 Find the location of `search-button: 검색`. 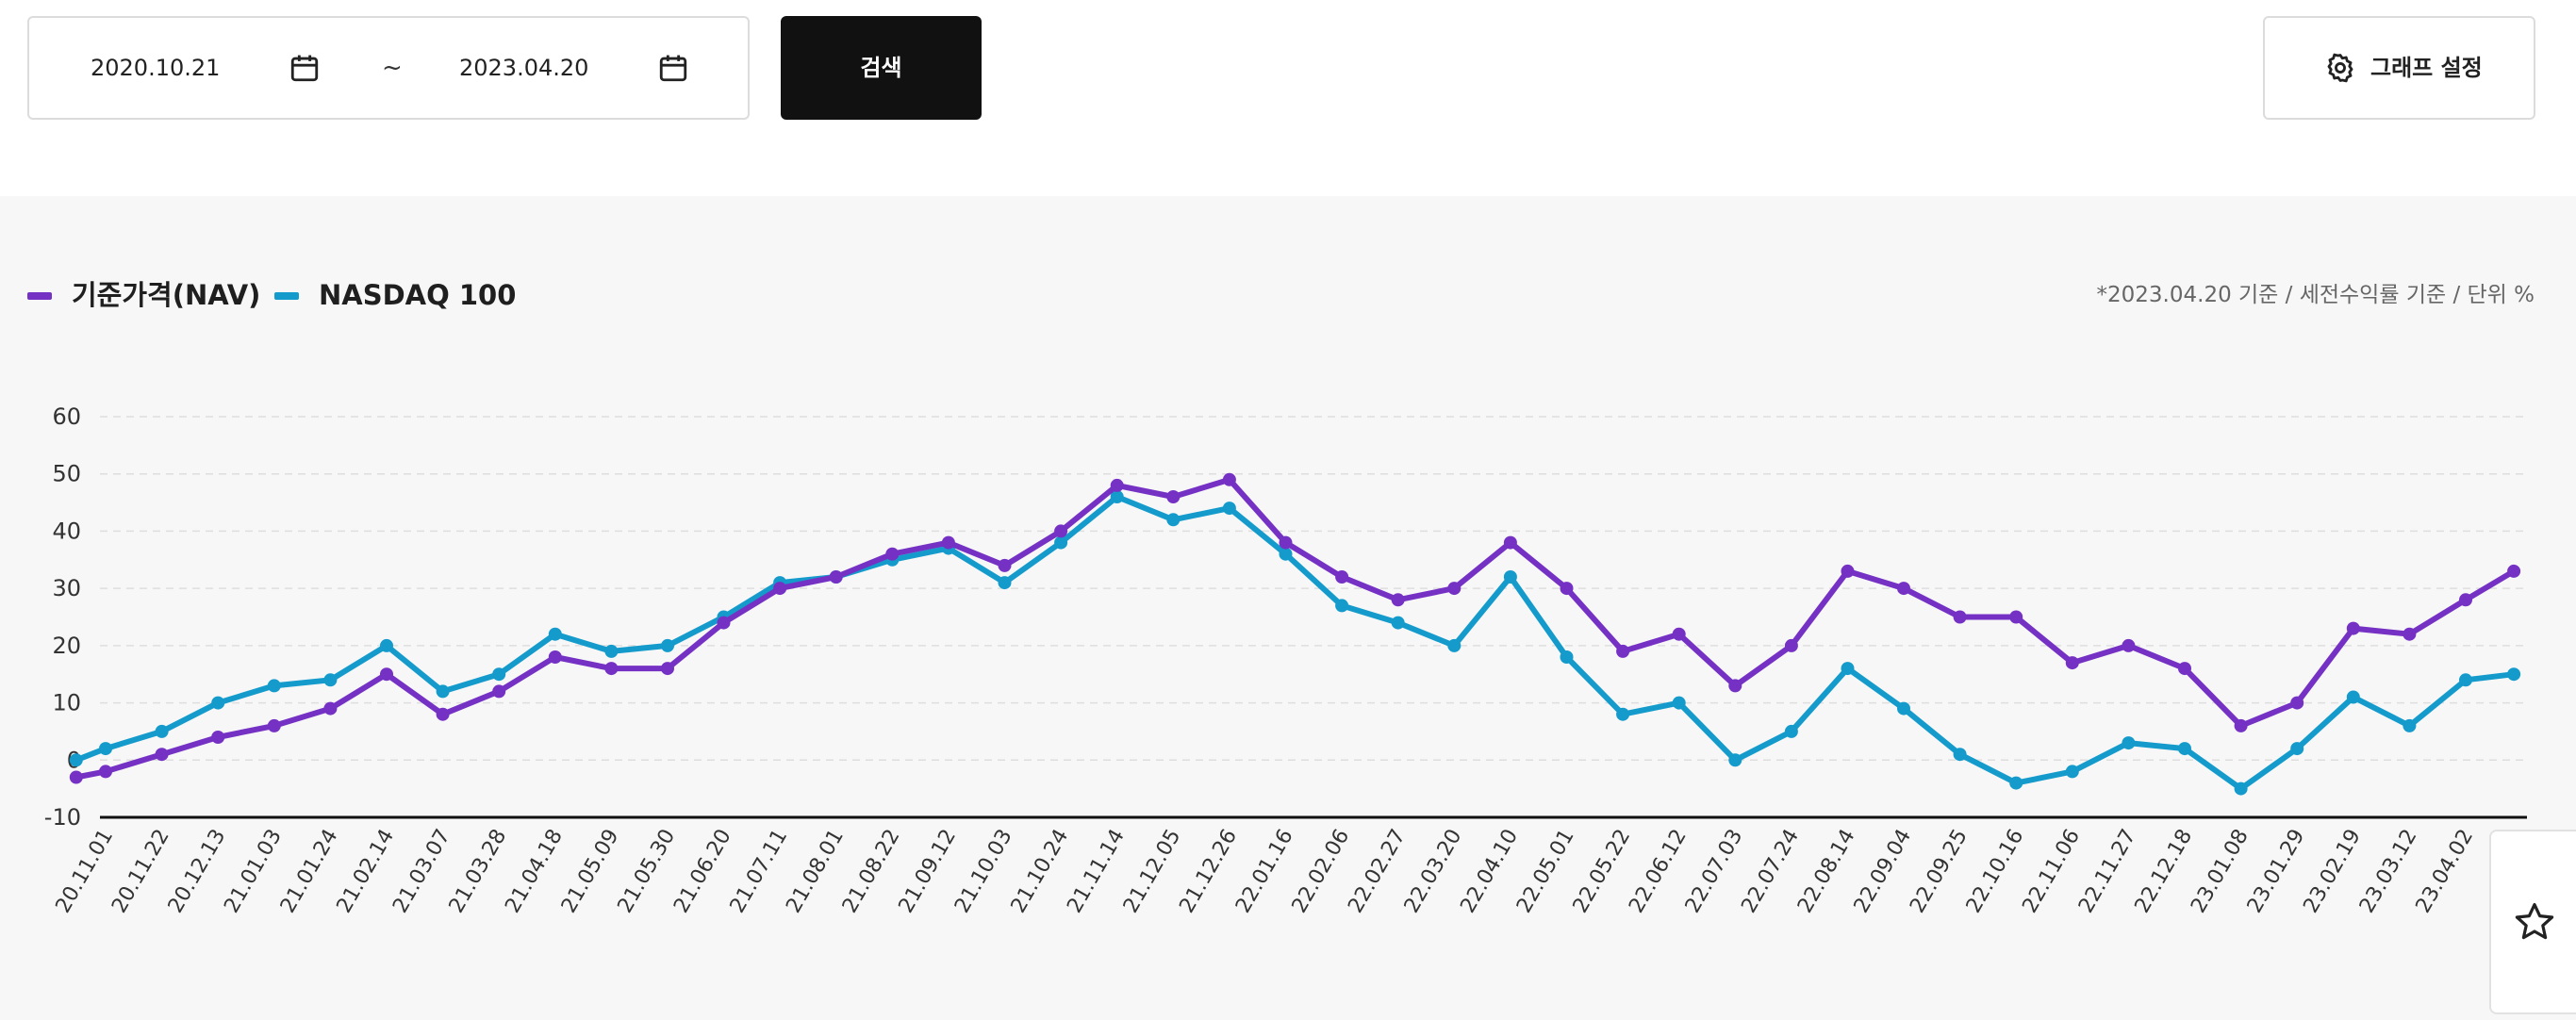

search-button: 검색 is located at coordinates (881, 68).